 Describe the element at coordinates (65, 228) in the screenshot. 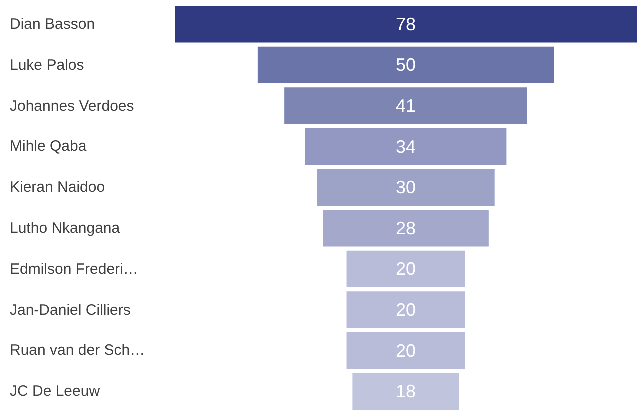

I see `category-label: Lutho Nkangana` at that location.